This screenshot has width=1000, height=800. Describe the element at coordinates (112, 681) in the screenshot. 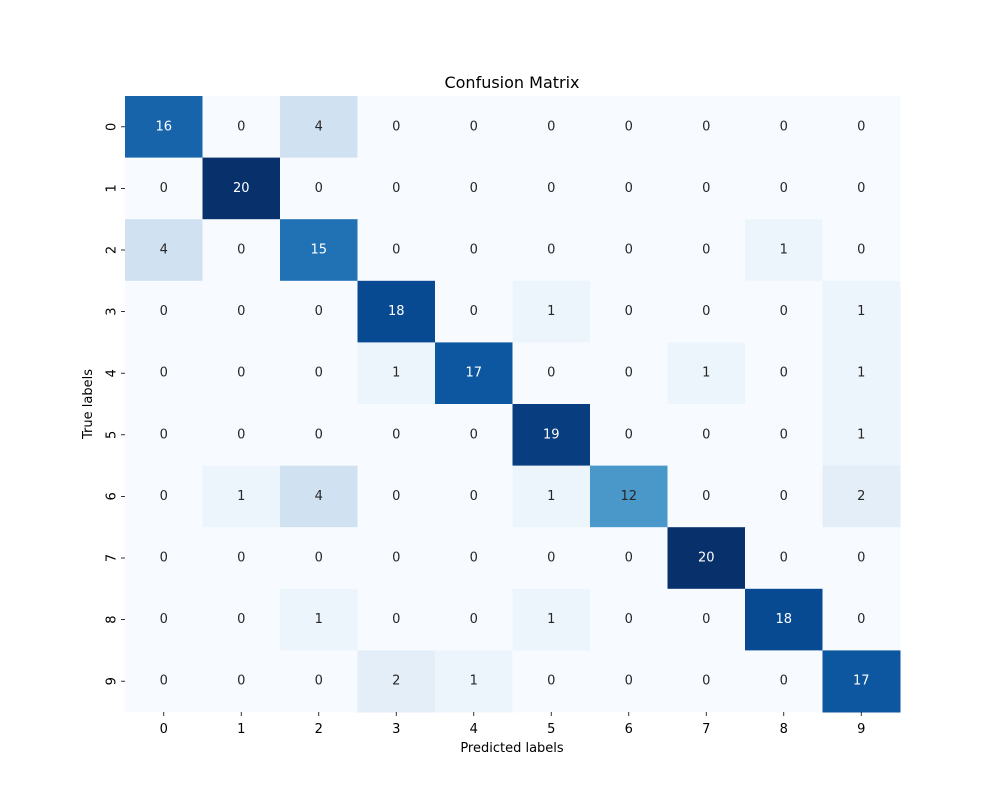

I see `y-tick-label: 9` at that location.